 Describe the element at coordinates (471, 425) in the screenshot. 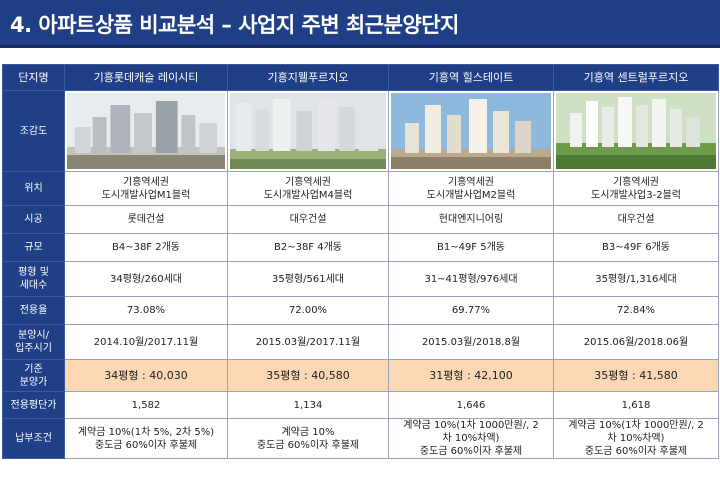

I see `cell-text-line: 계약금 10%(1차 1000만원/, 2` at that location.